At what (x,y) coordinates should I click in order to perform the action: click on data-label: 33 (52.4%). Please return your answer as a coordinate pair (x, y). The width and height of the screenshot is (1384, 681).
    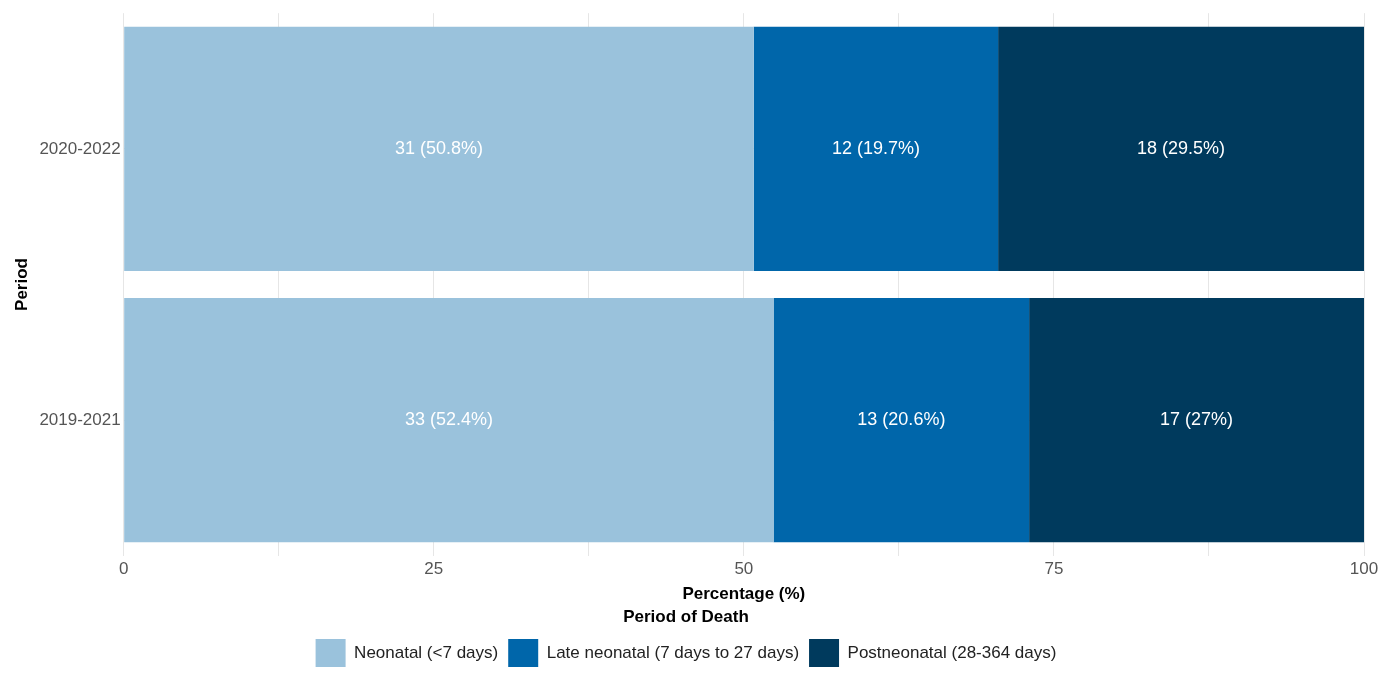
    Looking at the image, I should click on (448, 419).